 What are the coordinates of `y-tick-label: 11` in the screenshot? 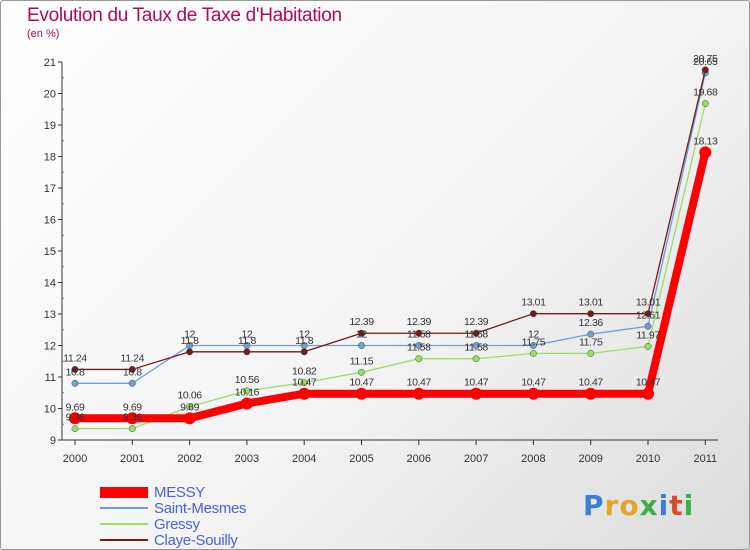 It's located at (50, 378).